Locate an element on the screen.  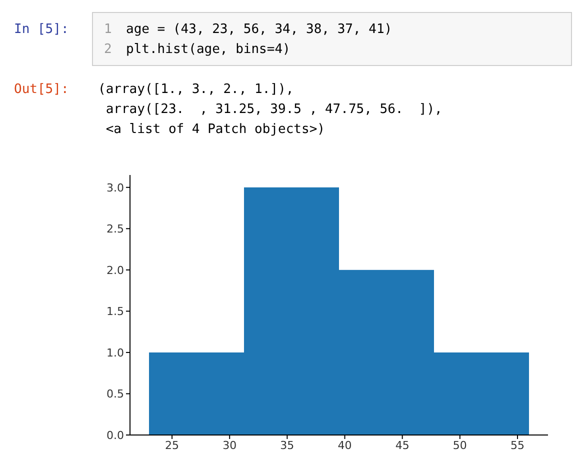
x-tick-label: 40 is located at coordinates (345, 445).